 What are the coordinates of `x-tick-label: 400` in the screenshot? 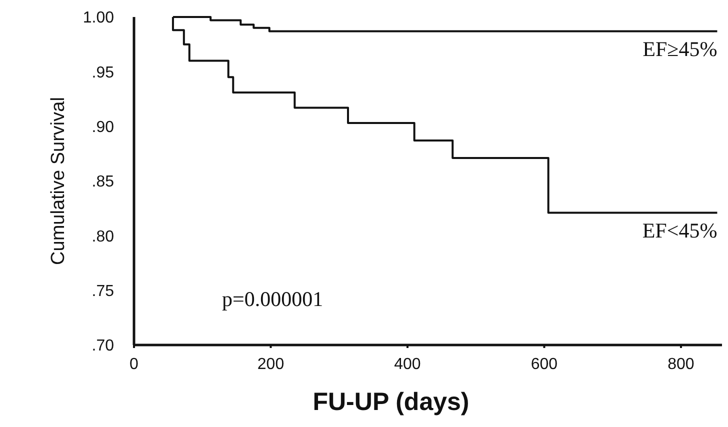 It's located at (407, 364).